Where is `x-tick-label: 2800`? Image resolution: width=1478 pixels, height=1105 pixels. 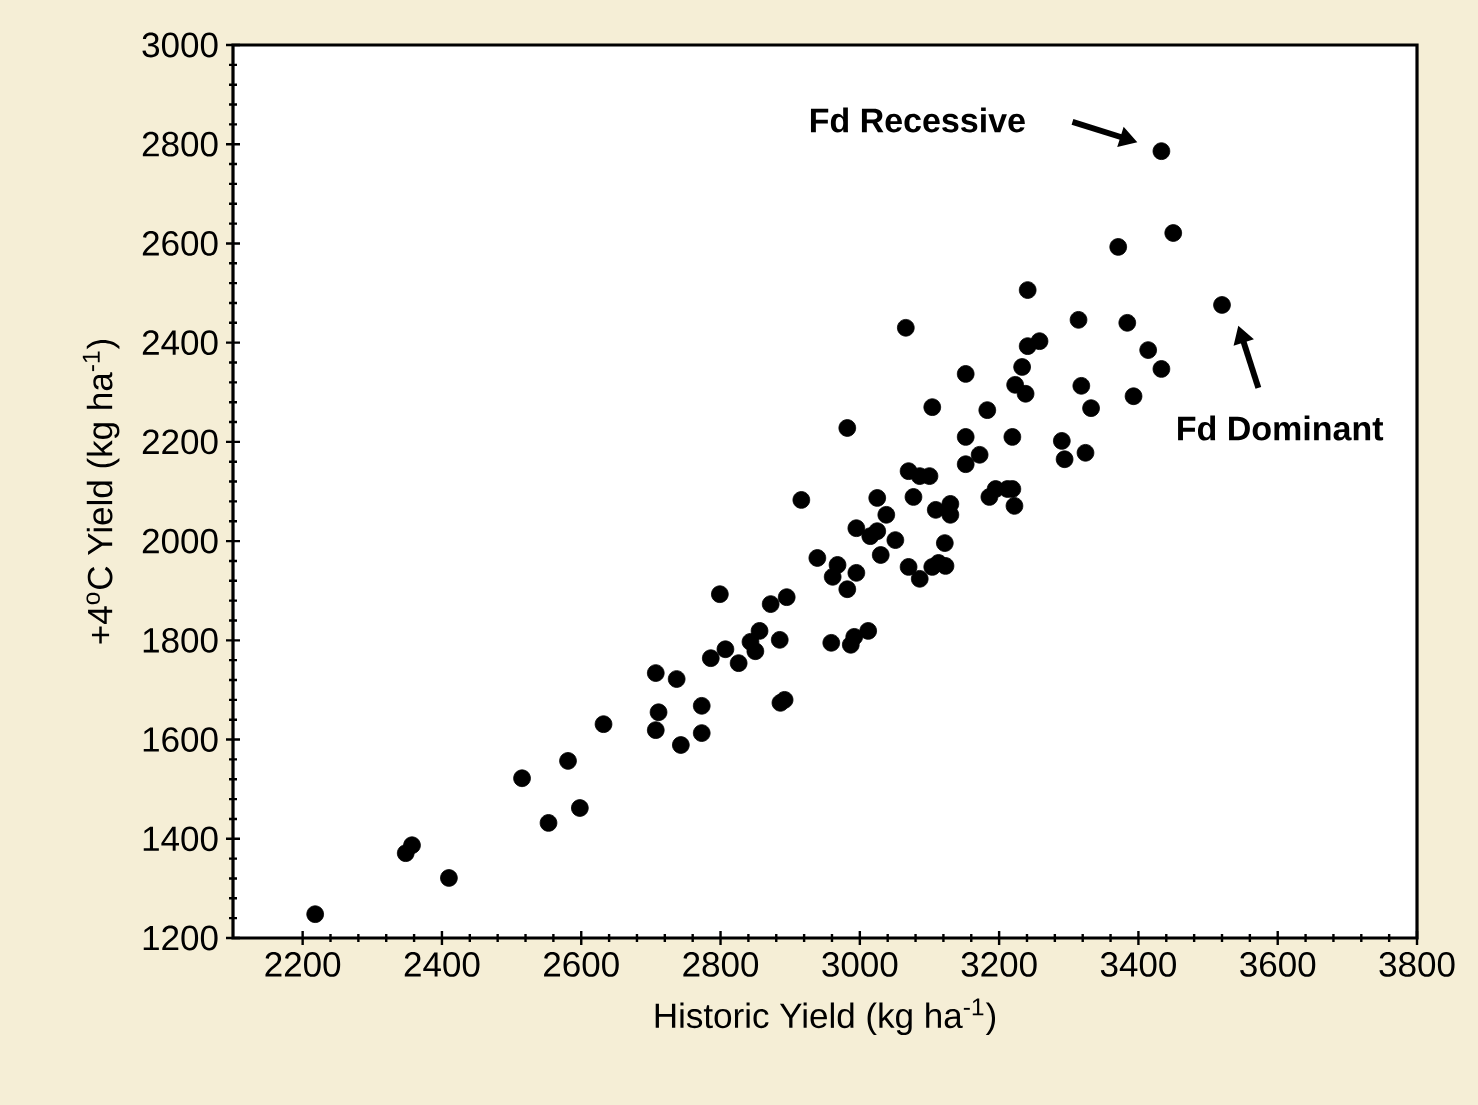
x-tick-label: 2800 is located at coordinates (721, 964).